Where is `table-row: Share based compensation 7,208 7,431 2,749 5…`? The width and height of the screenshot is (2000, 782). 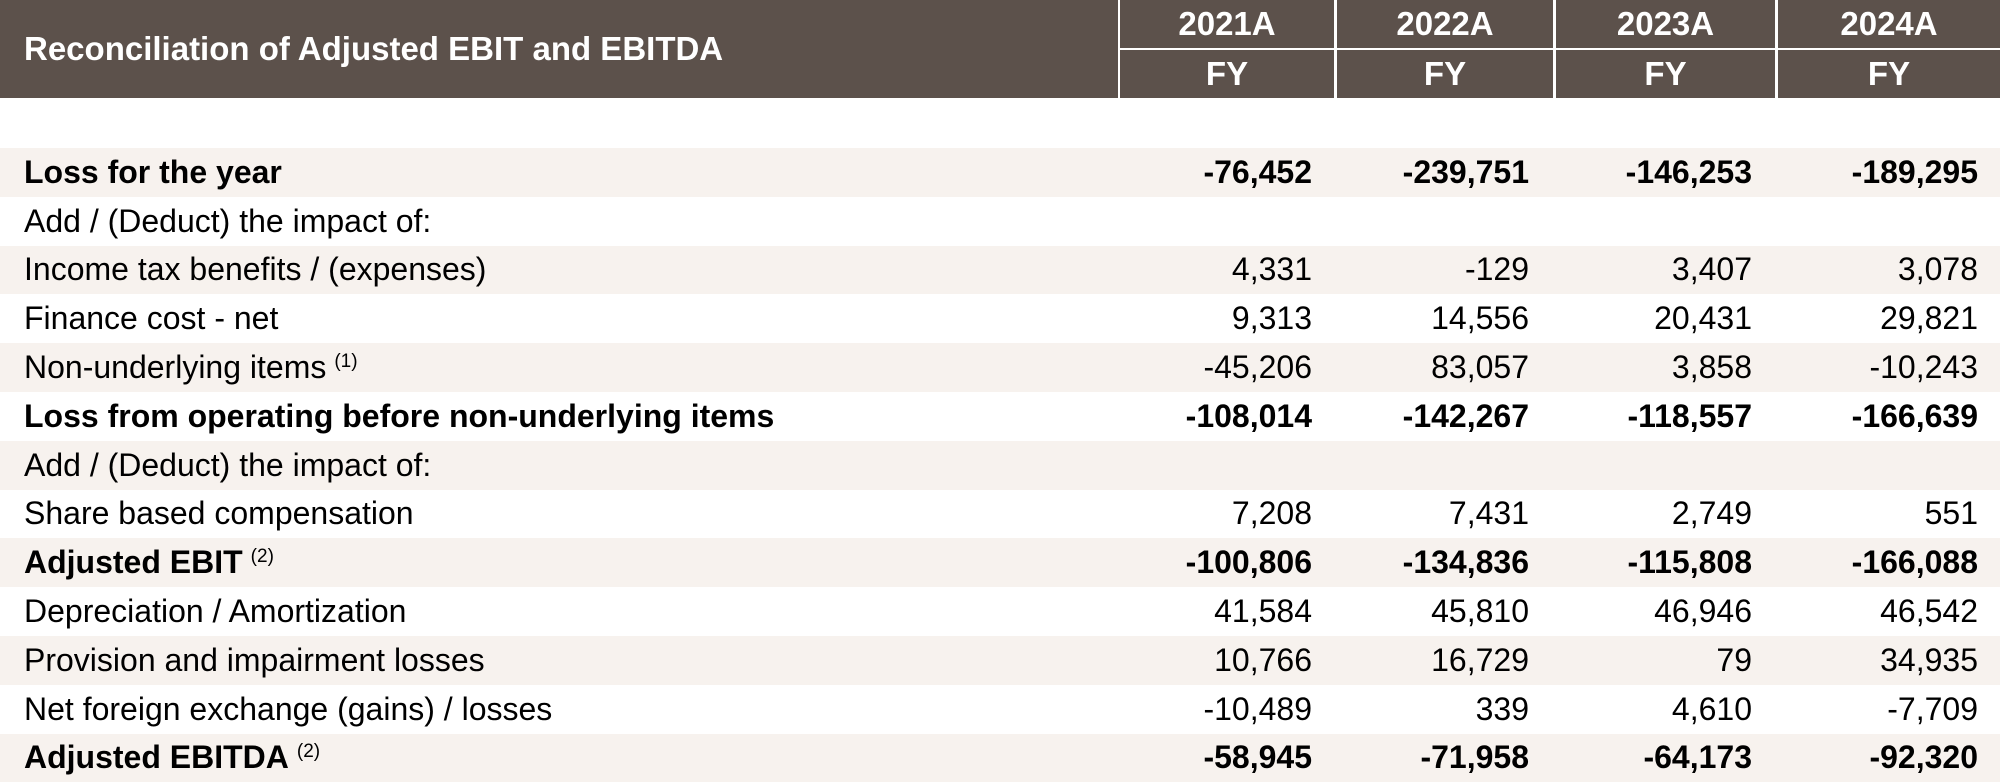 table-row: Share based compensation 7,208 7,431 2,749 5… is located at coordinates (1000, 514).